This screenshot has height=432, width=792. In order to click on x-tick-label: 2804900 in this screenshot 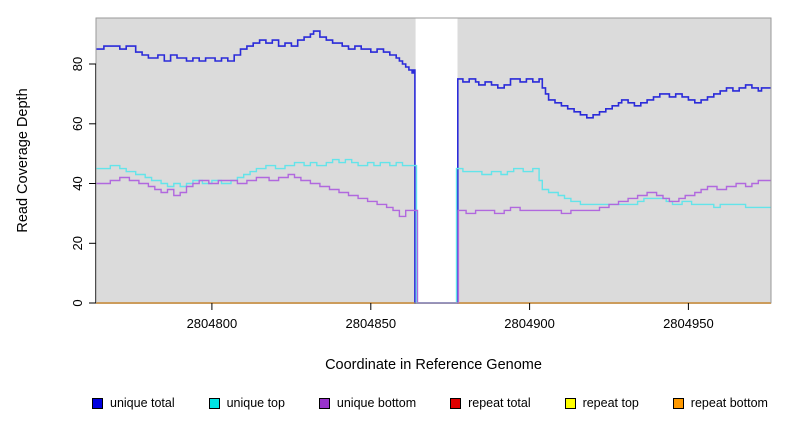, I will do `click(529, 323)`.